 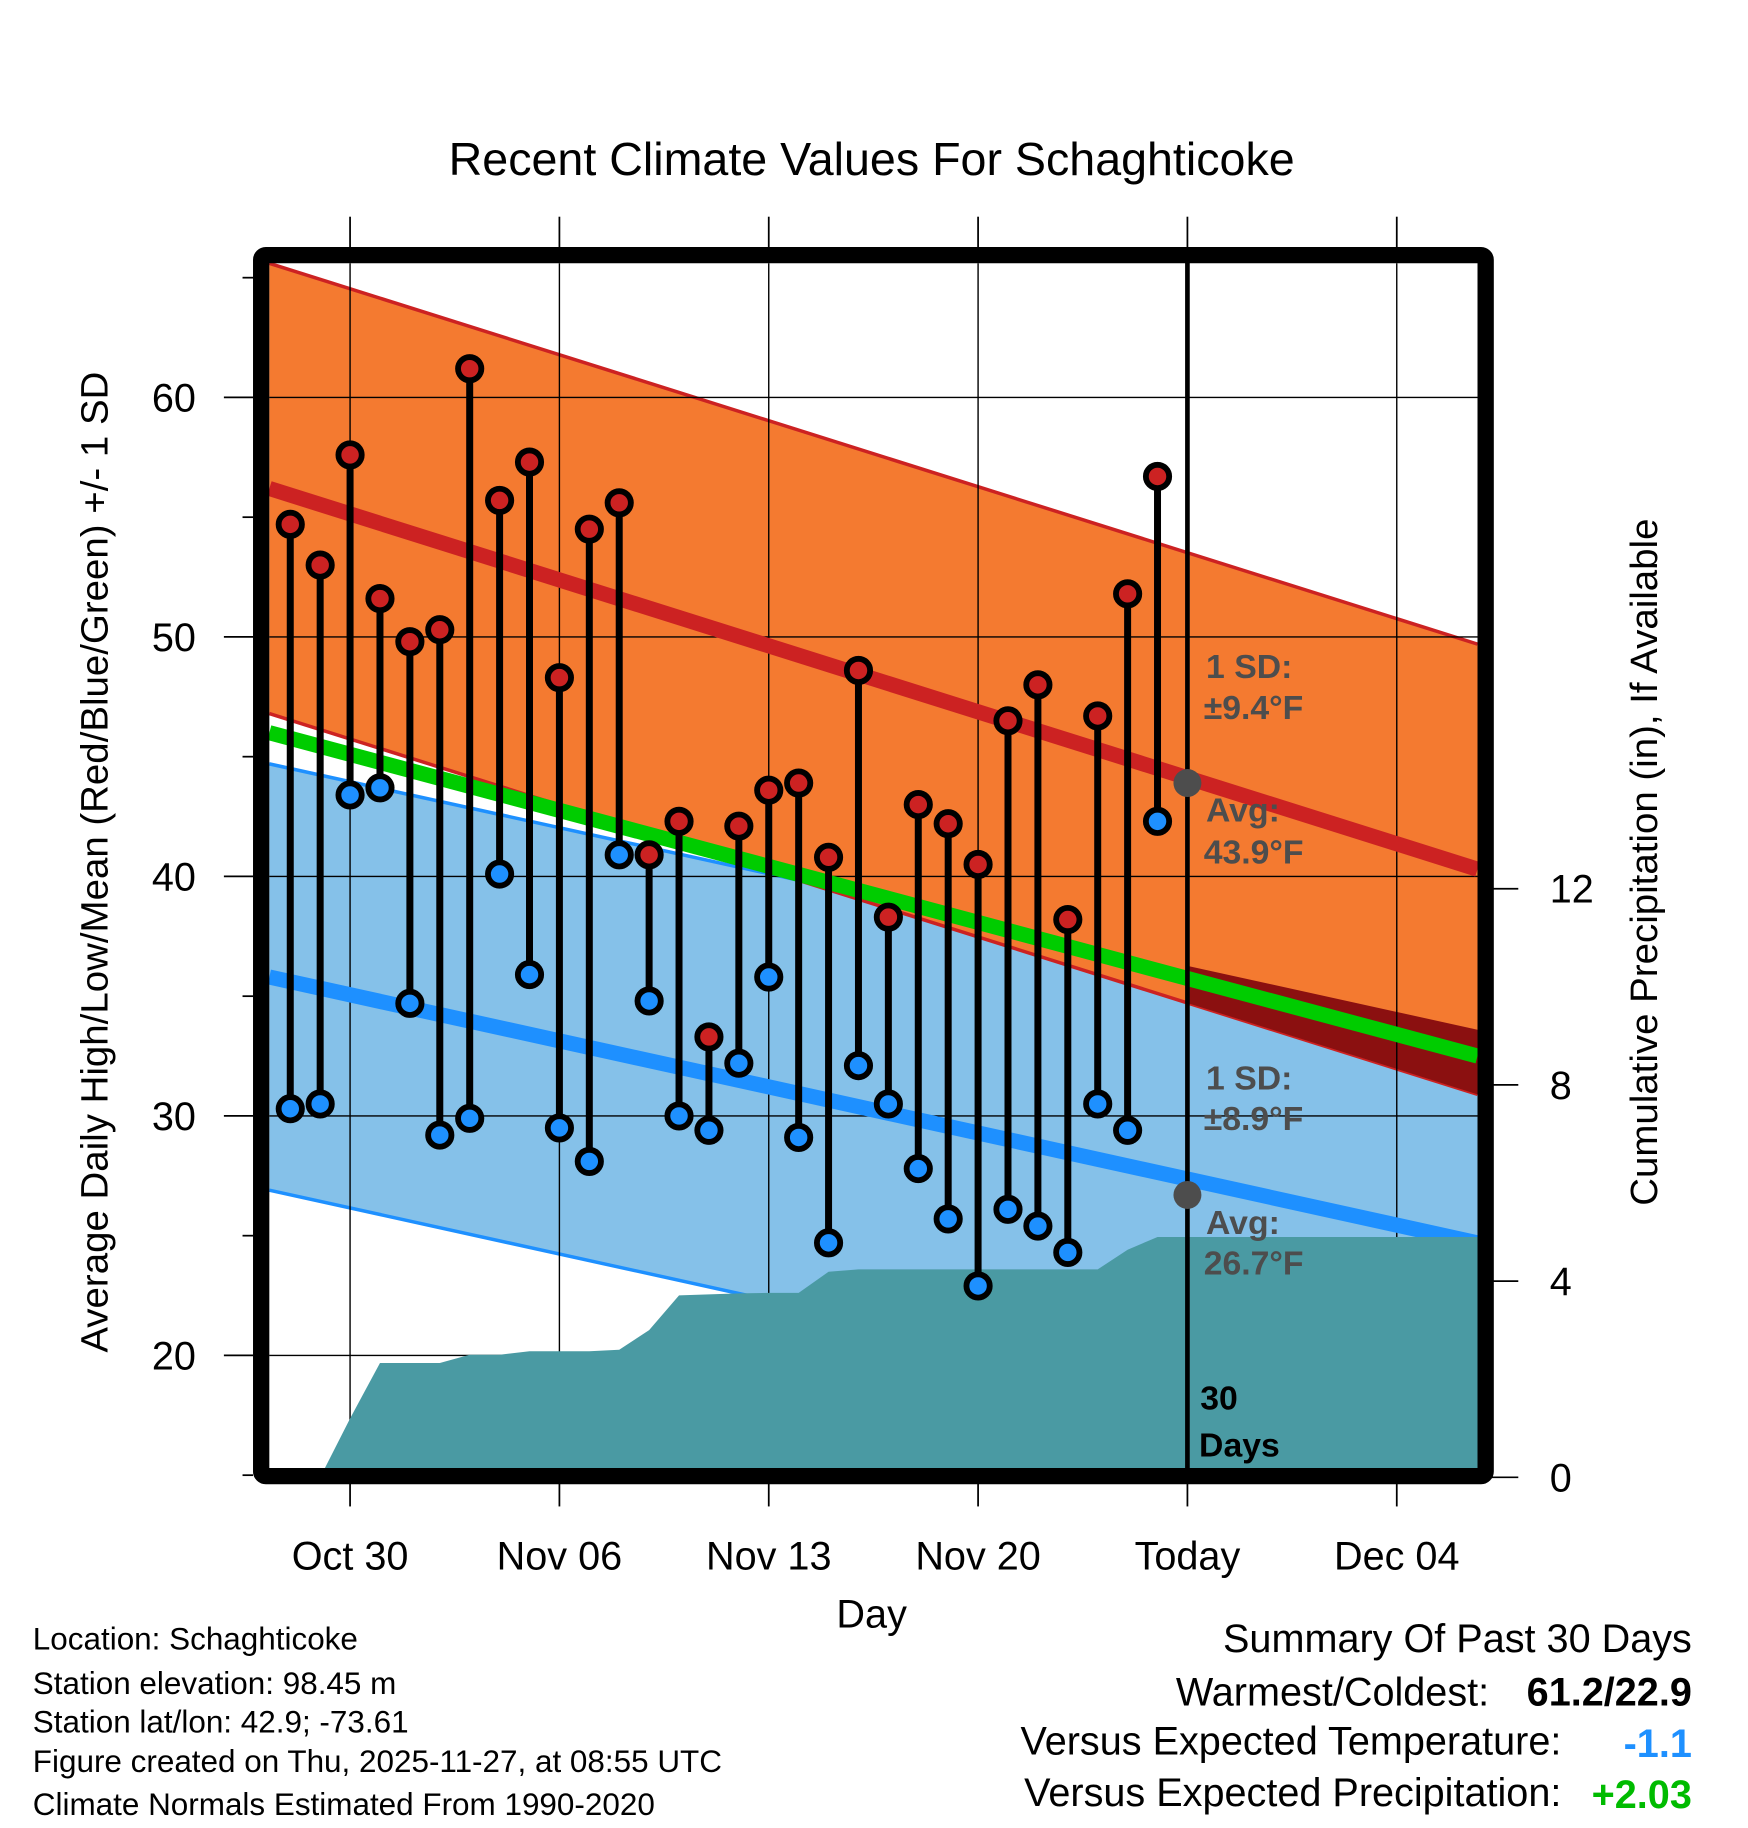 I want to click on y-tick-label: 50, so click(x=174, y=638).